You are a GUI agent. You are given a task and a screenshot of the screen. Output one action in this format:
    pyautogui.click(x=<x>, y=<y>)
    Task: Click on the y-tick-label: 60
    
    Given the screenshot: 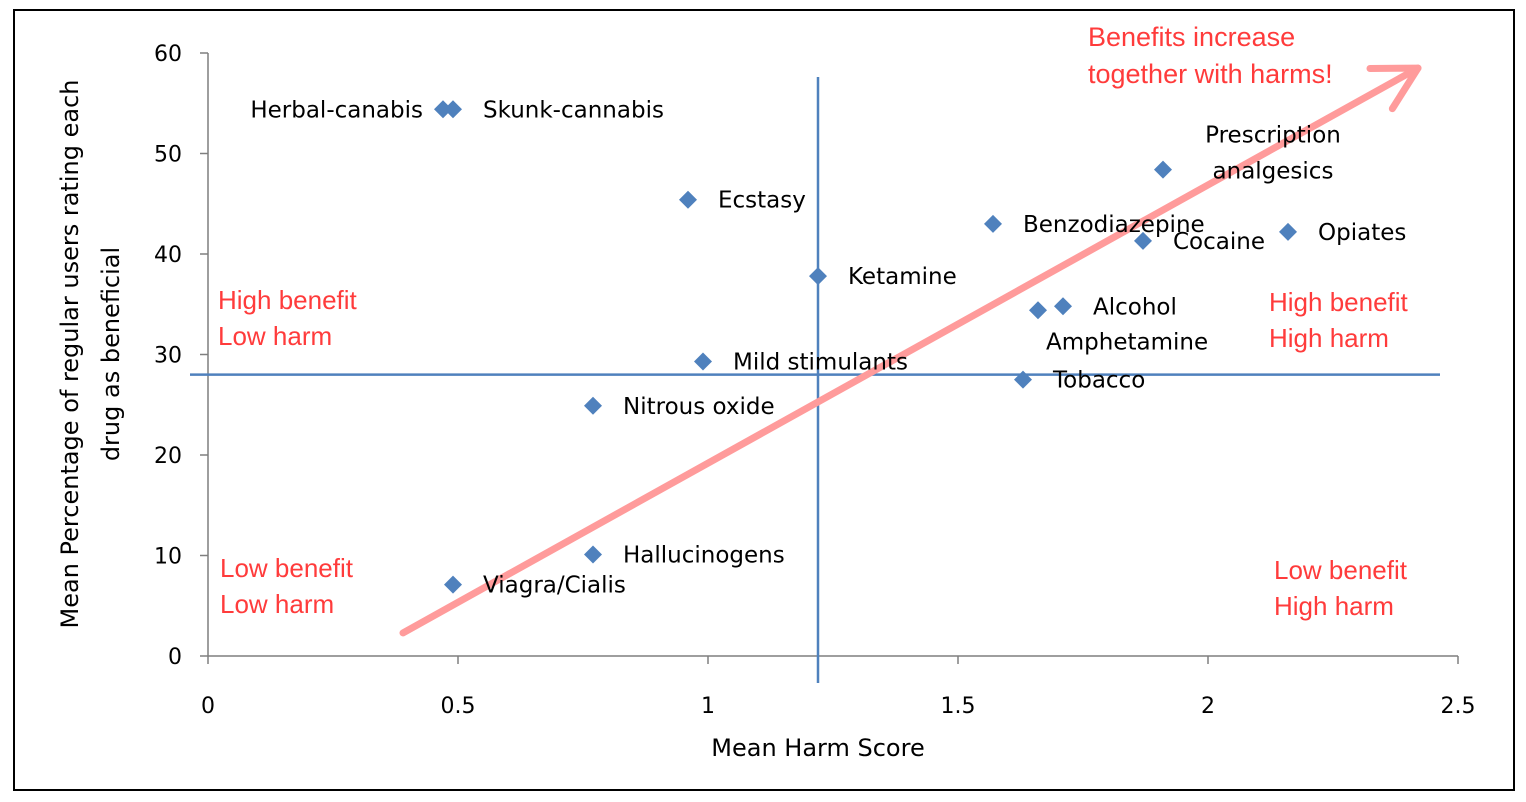 What is the action you would take?
    pyautogui.click(x=168, y=54)
    